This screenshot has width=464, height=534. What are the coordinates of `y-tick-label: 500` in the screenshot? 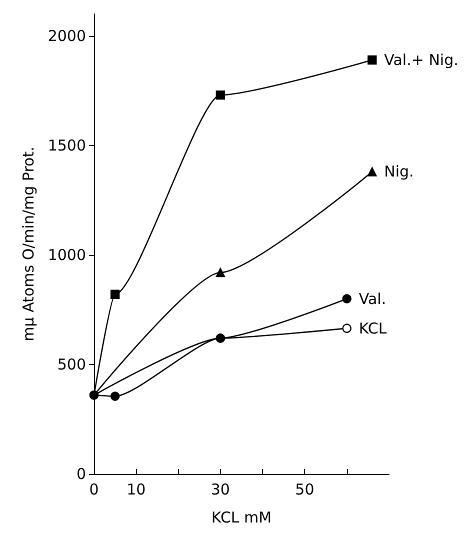 It's located at (71, 364).